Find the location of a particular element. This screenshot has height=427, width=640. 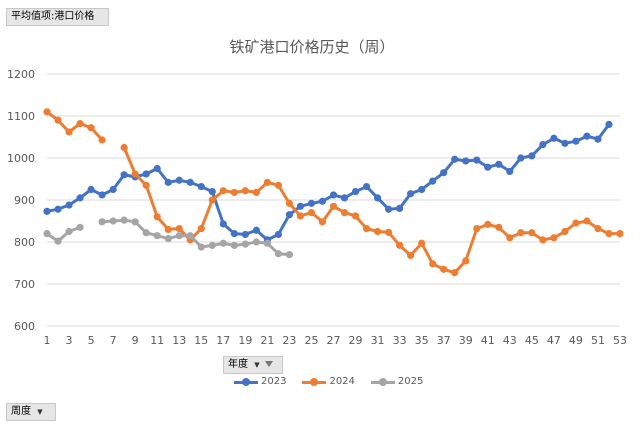

x-tick-label: 35 is located at coordinates (422, 340).